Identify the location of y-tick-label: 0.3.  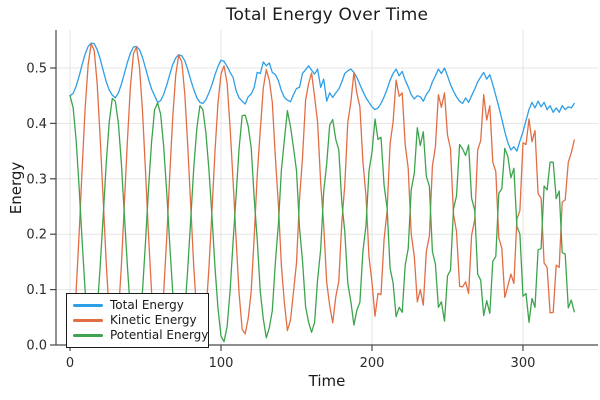
(36, 179).